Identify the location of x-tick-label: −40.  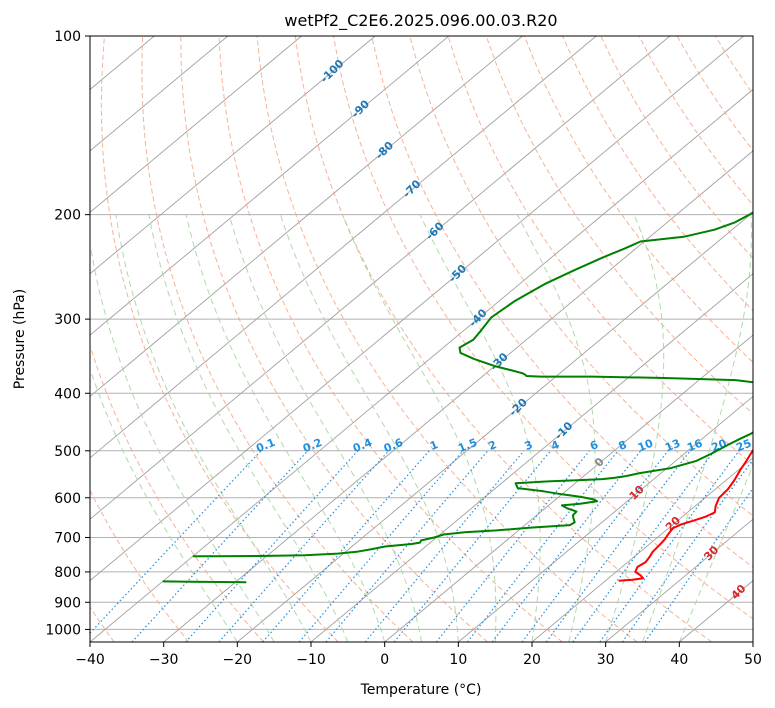
(90, 660).